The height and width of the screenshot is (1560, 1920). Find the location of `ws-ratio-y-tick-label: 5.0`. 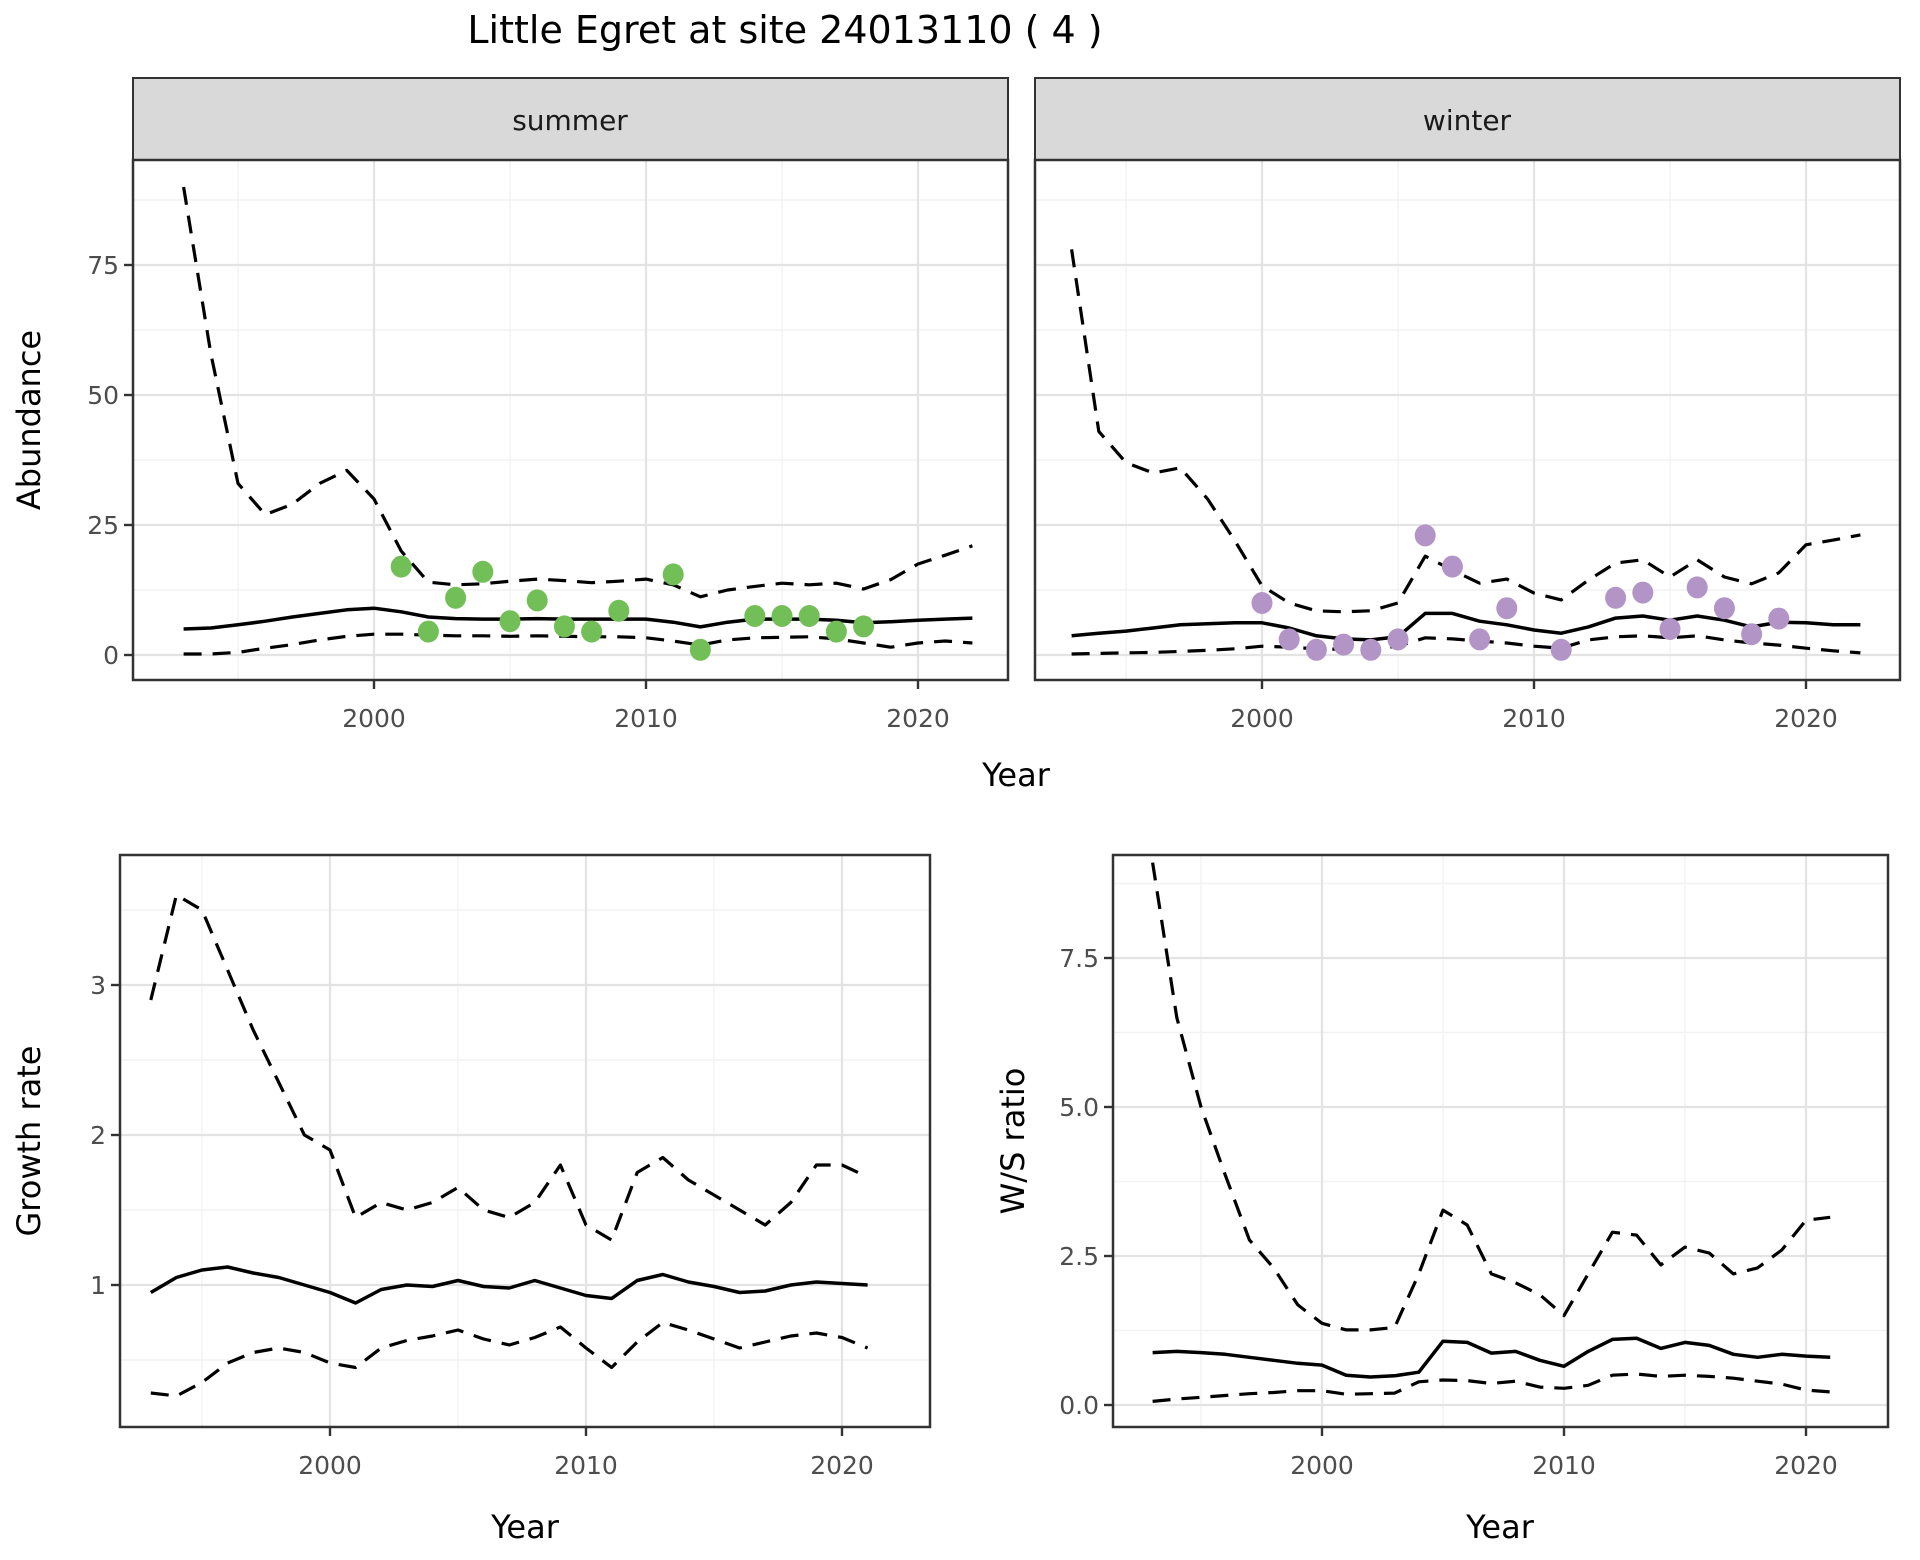

ws-ratio-y-tick-label: 5.0 is located at coordinates (1079, 1107).